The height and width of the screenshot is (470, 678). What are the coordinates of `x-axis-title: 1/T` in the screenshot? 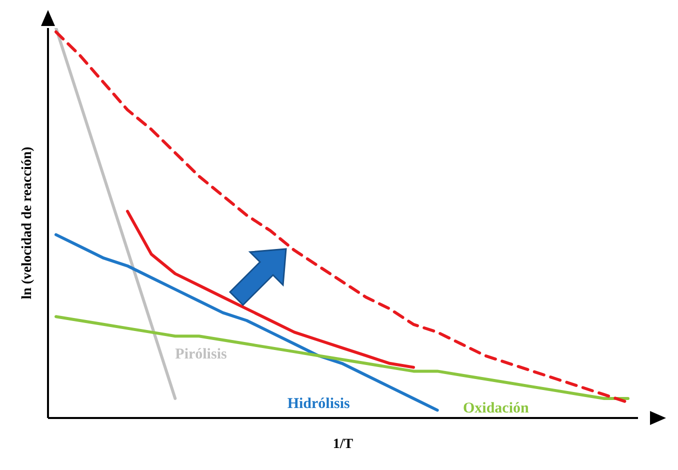 It's located at (343, 444).